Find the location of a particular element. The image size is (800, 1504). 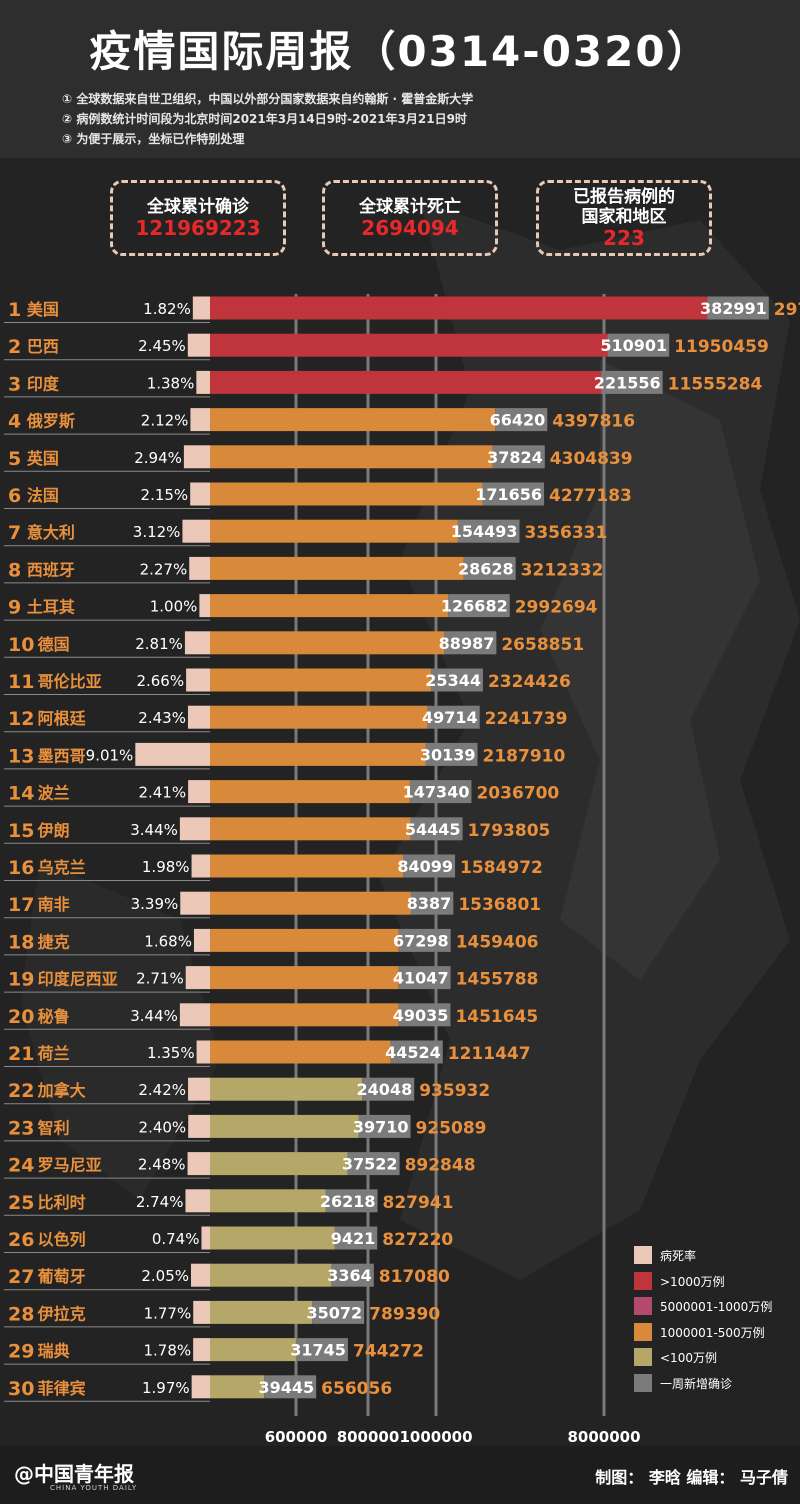

weekly-new-label: 3364 is located at coordinates (349, 1275).